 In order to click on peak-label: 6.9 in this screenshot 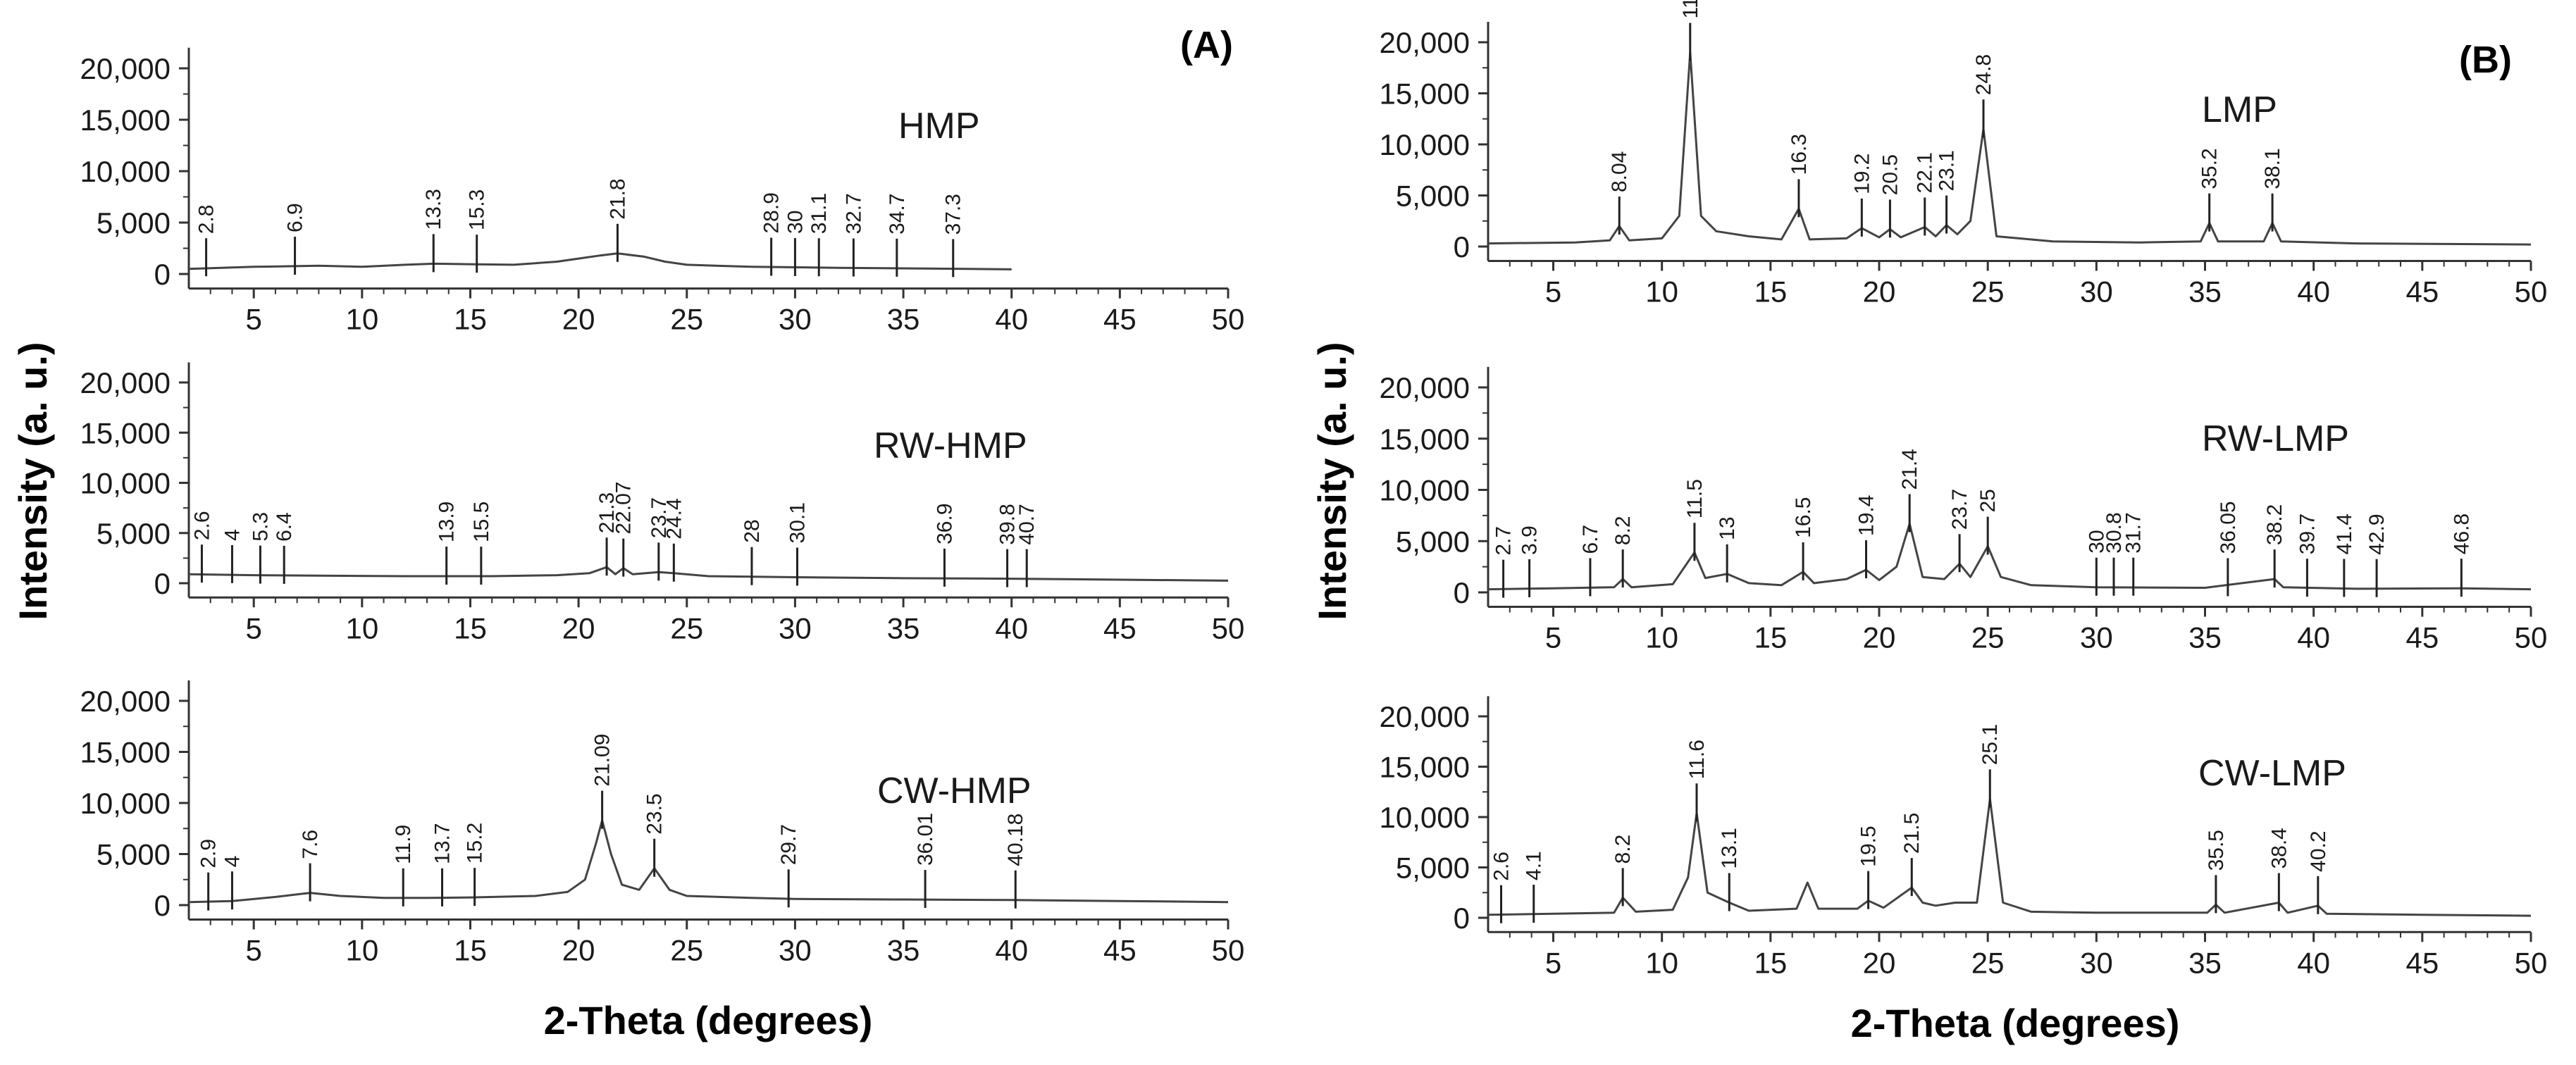, I will do `click(295, 218)`.